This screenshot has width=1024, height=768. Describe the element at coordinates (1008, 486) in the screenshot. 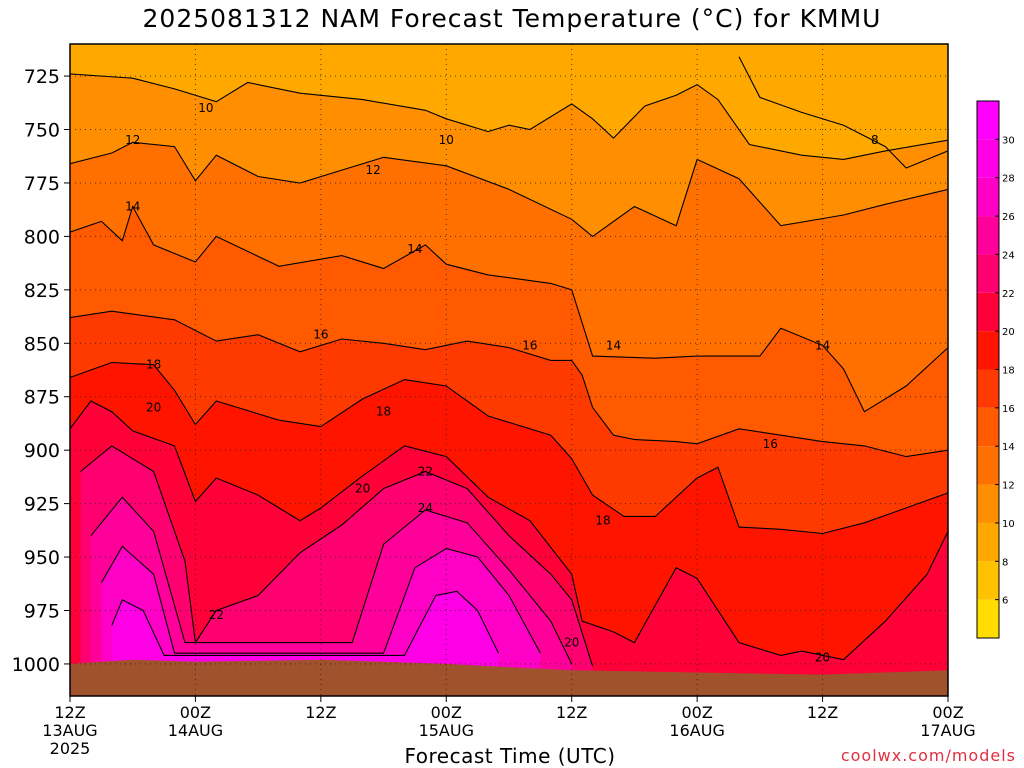

I see `colorbar-label: 12` at that location.